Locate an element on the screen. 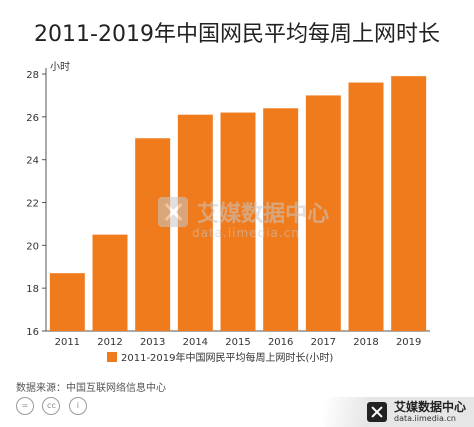  x-tick-label: 2018 is located at coordinates (365, 342).